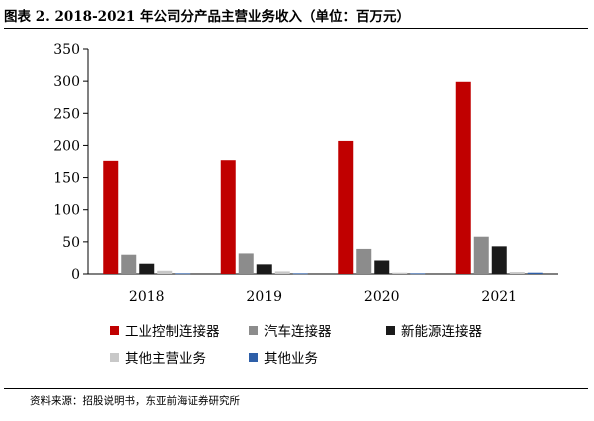 This screenshot has width=594, height=421. What do you see at coordinates (165, 359) in the screenshot?
I see `legend-label: 其他主营业务` at bounding box center [165, 359].